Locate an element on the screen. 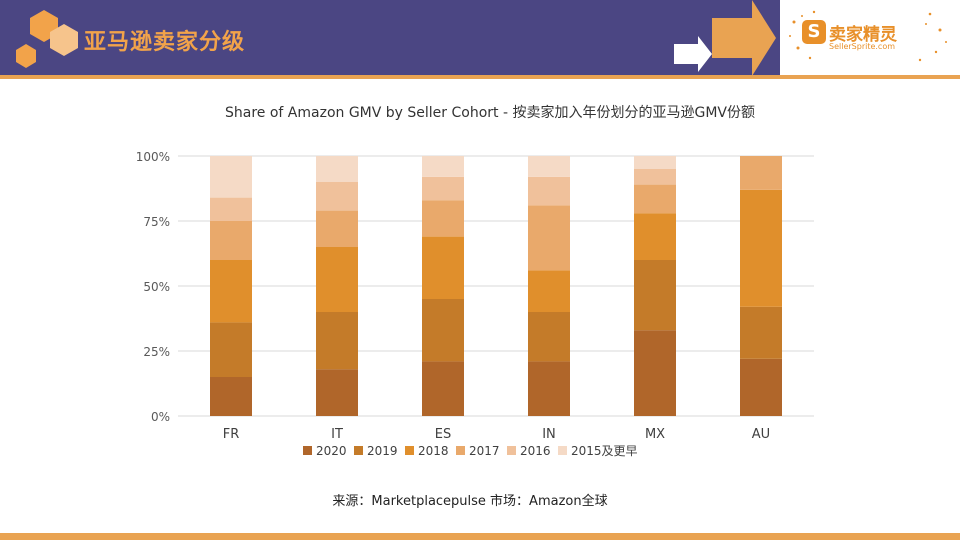 The width and height of the screenshot is (960, 540). legend-label: 2019 is located at coordinates (382, 451).